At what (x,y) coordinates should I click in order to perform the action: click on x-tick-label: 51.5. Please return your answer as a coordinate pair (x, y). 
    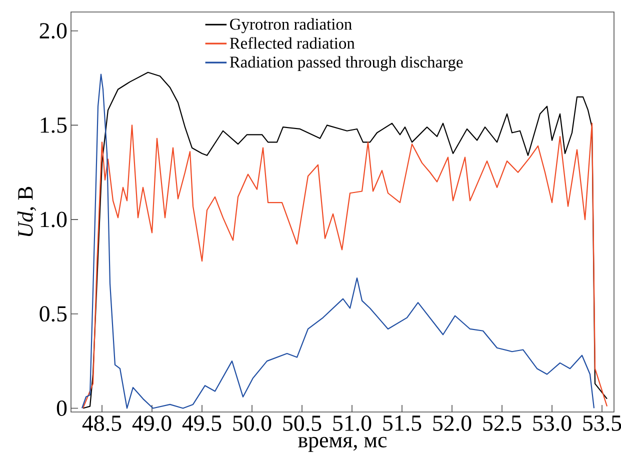
    Looking at the image, I should click on (402, 423).